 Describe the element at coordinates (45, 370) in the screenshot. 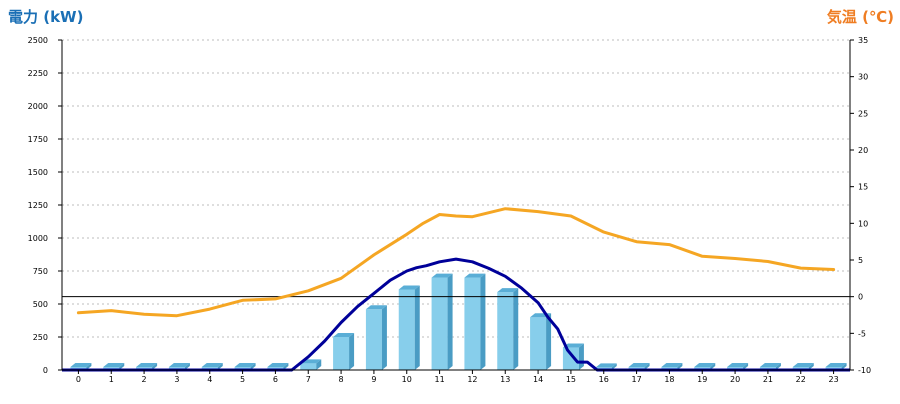

I see `left-tick-label: 0` at that location.